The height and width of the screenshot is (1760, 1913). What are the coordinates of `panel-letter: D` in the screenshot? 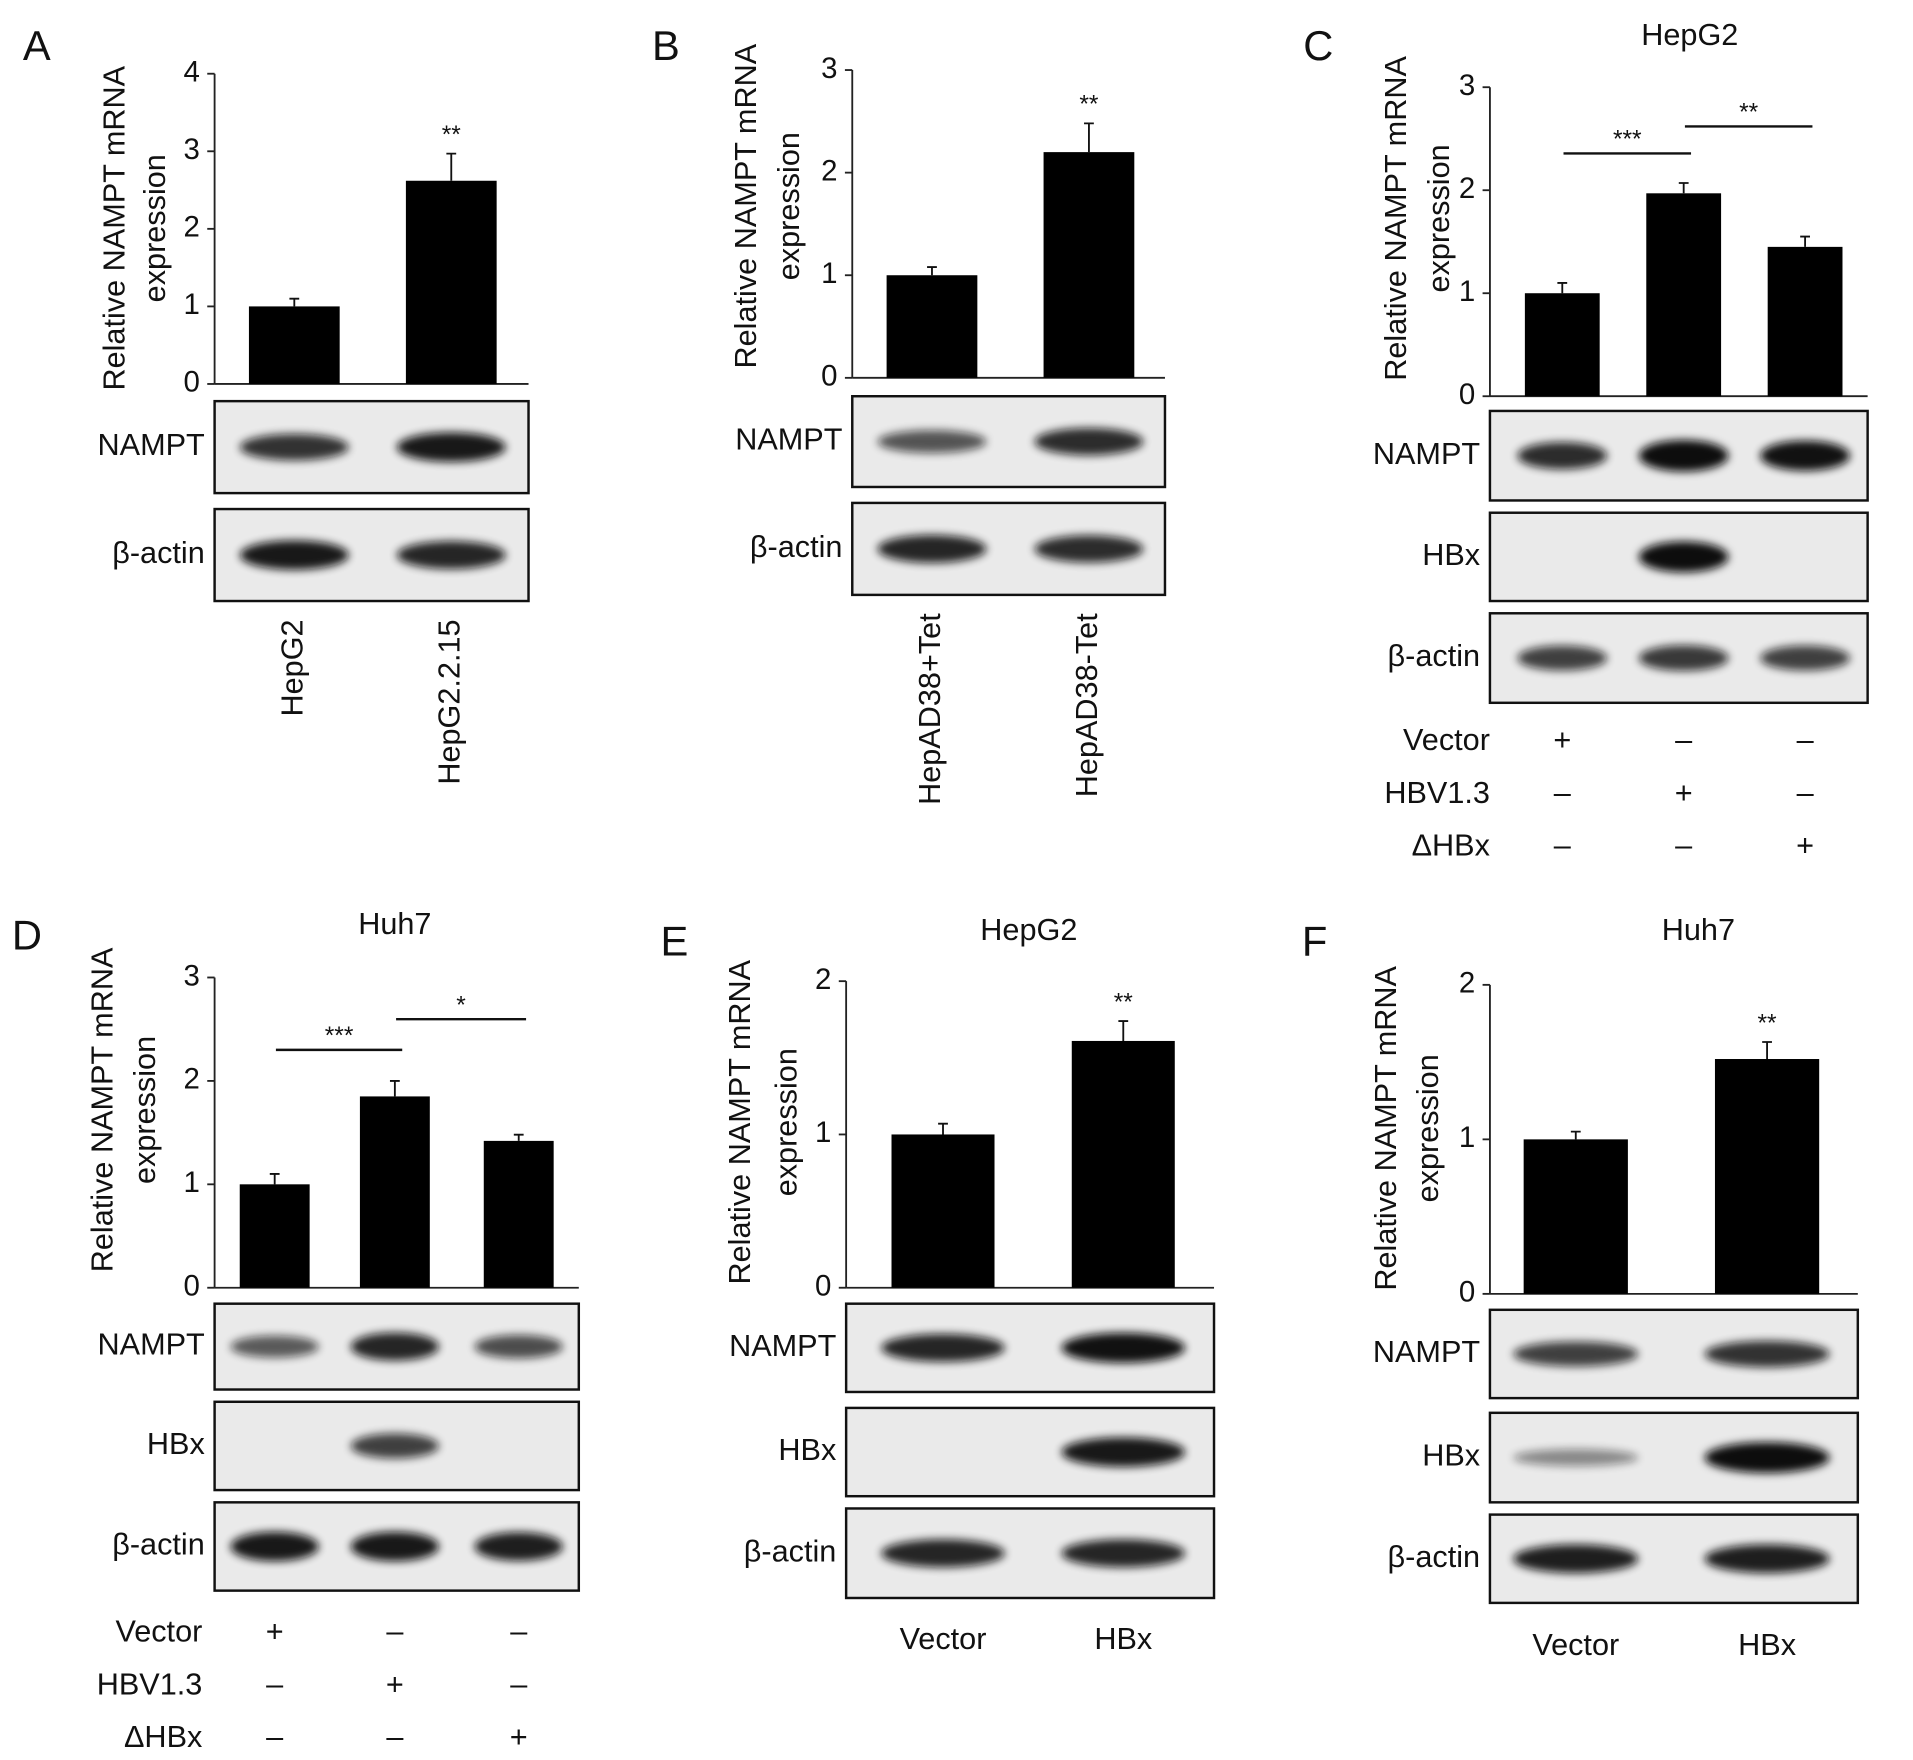 It's located at (27, 934).